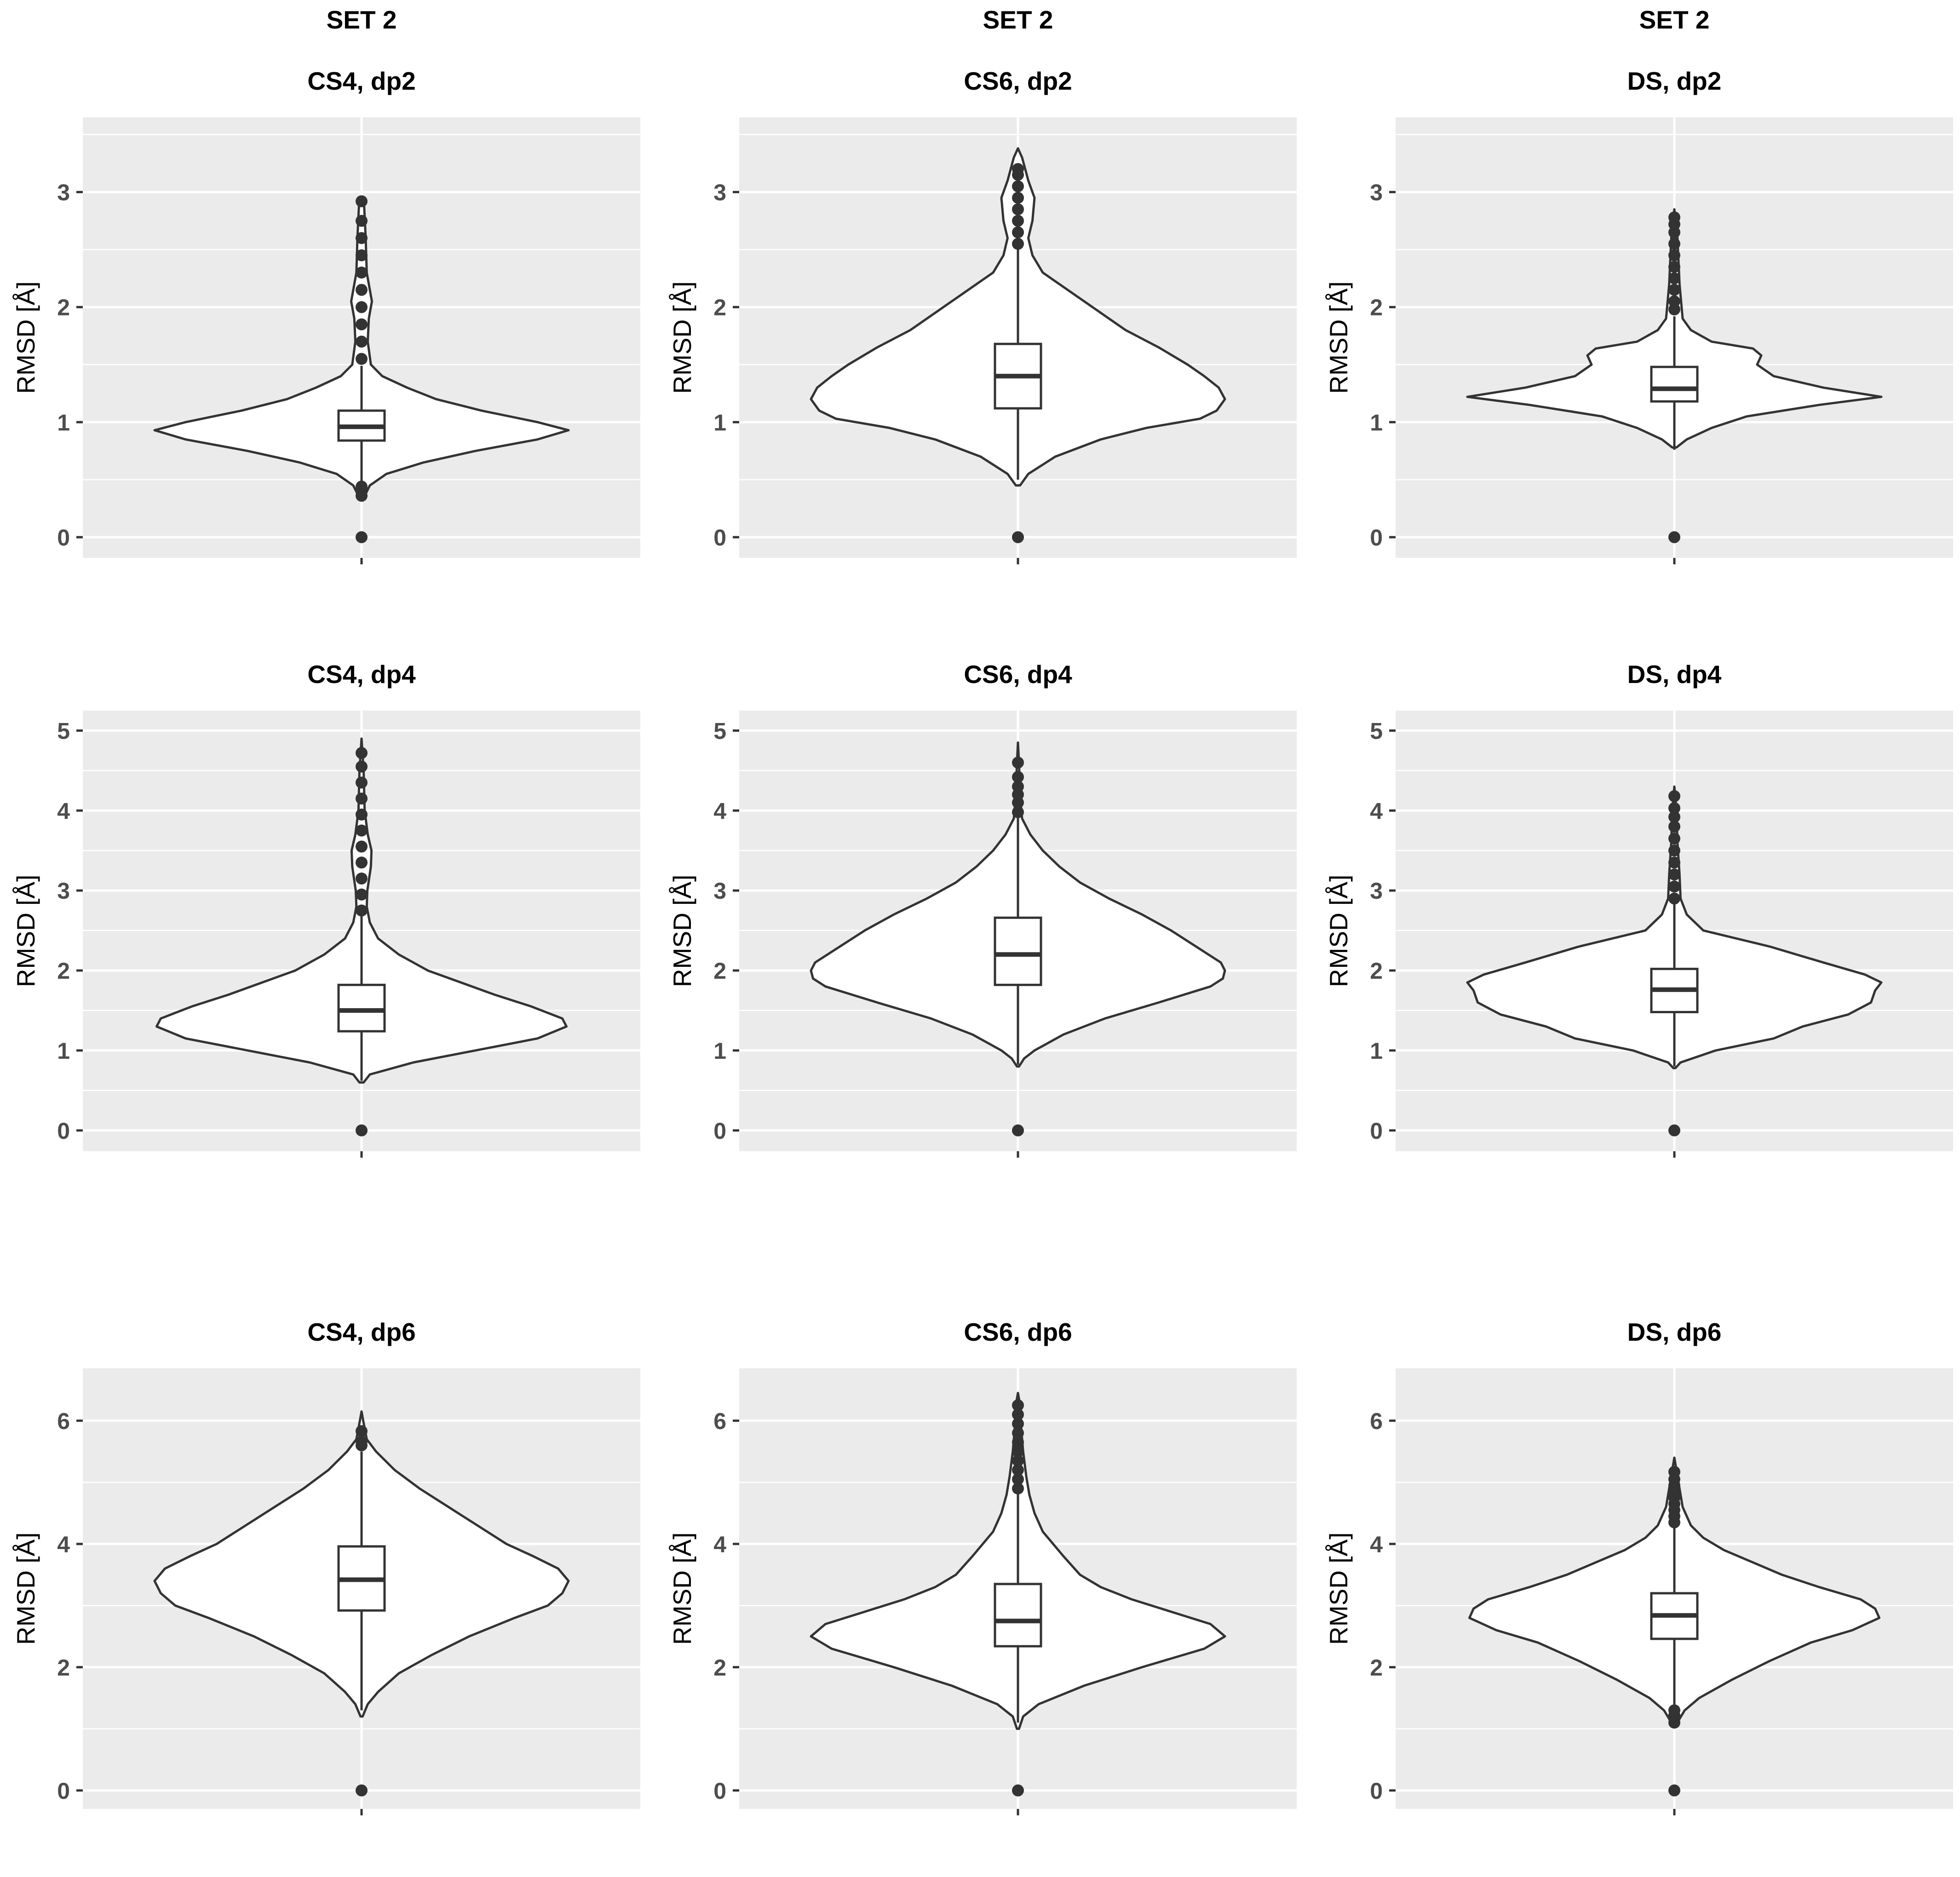 Image resolution: width=1960 pixels, height=1877 pixels. I want to click on column-headers: SET 2 SET 2 SET 2, so click(1019, 20).